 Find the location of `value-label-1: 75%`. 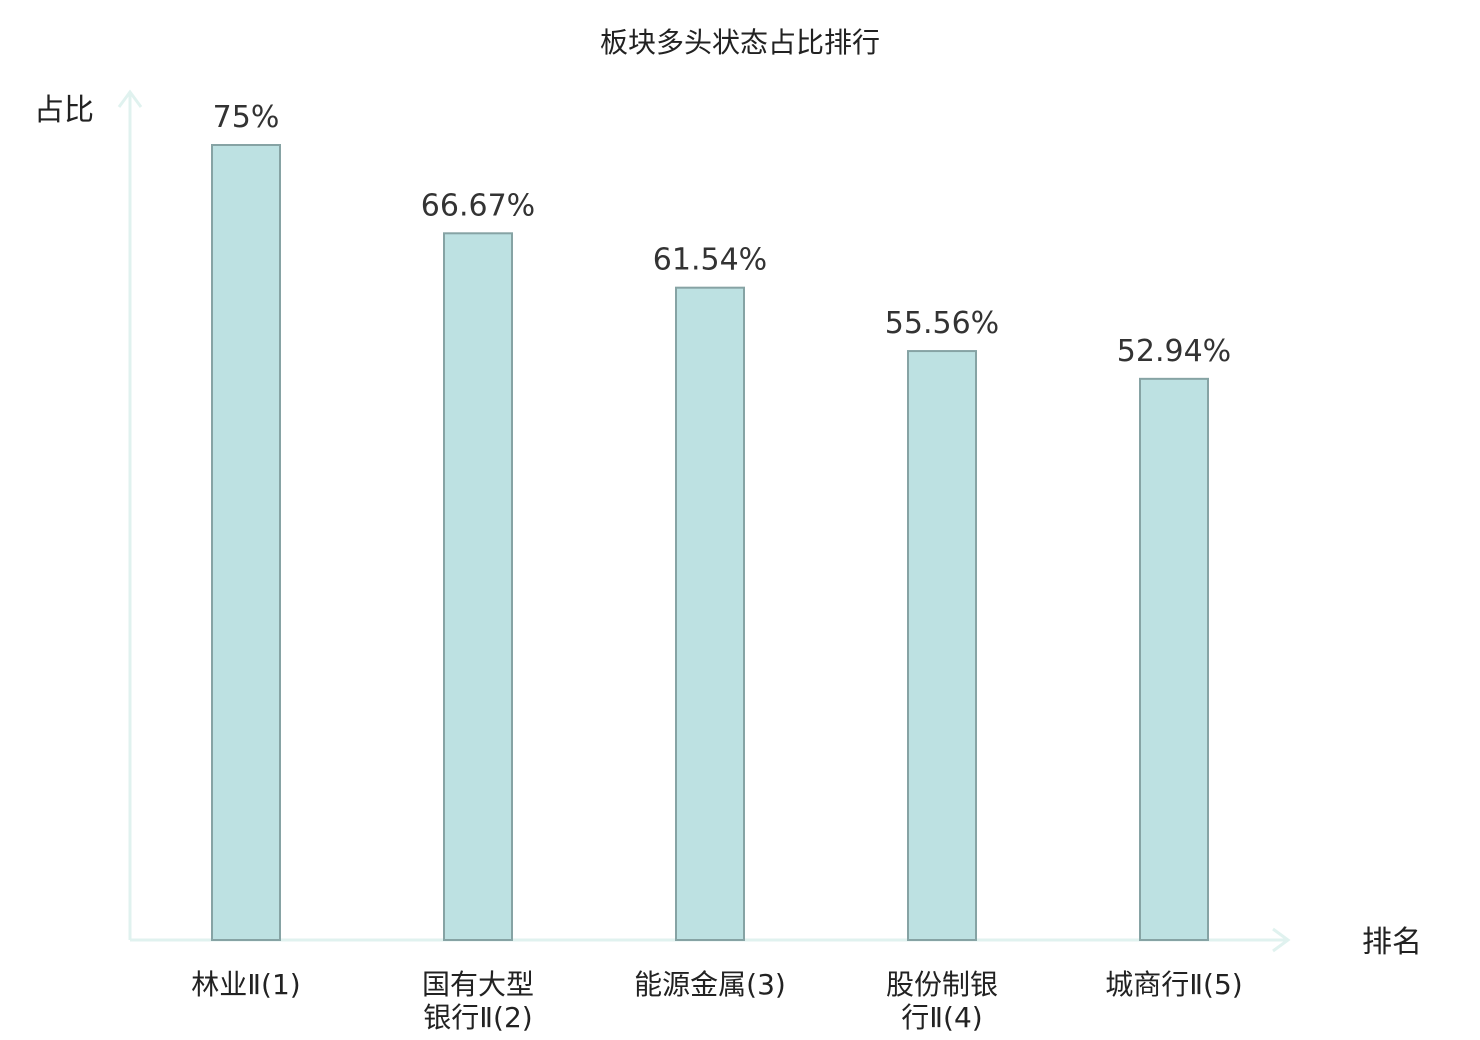

value-label-1: 75% is located at coordinates (246, 117).